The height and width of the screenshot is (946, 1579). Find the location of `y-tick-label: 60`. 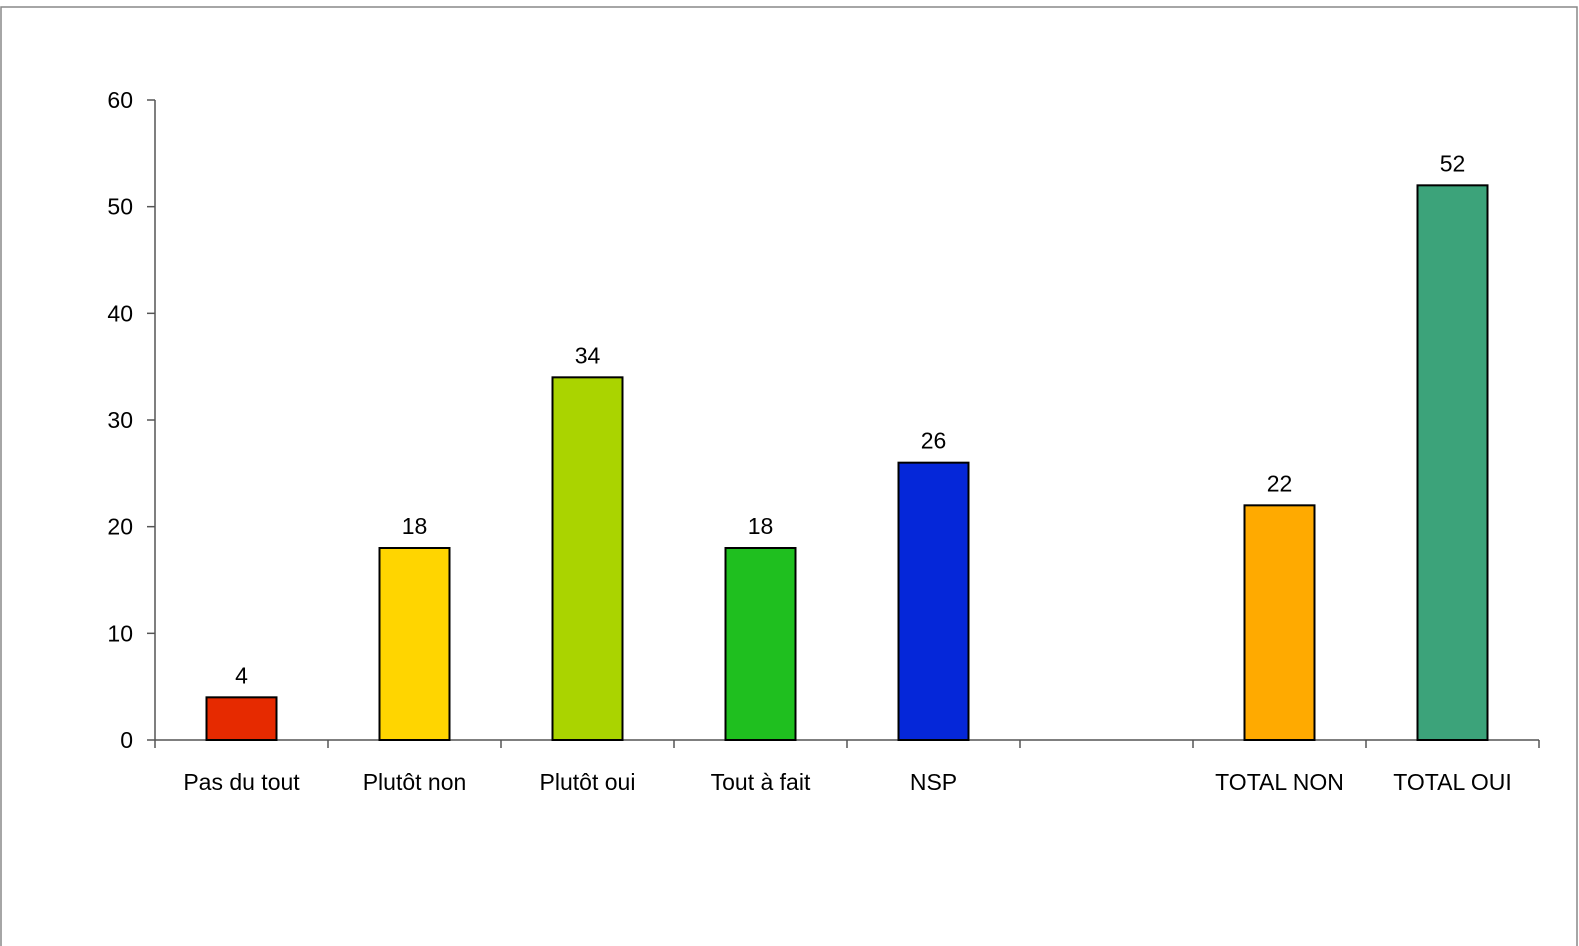

y-tick-label: 60 is located at coordinates (120, 100).